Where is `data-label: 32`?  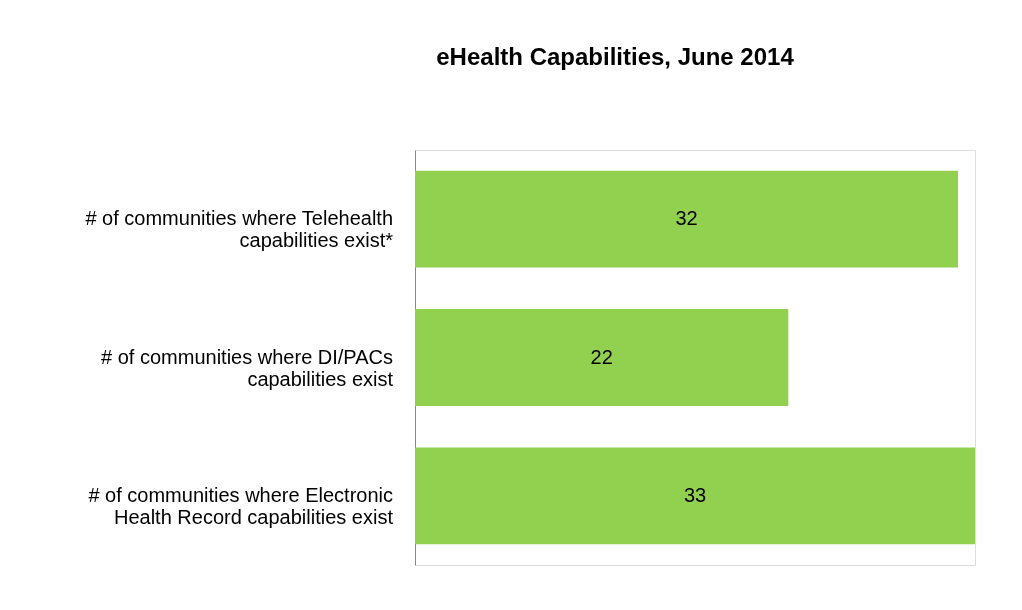 data-label: 32 is located at coordinates (686, 218).